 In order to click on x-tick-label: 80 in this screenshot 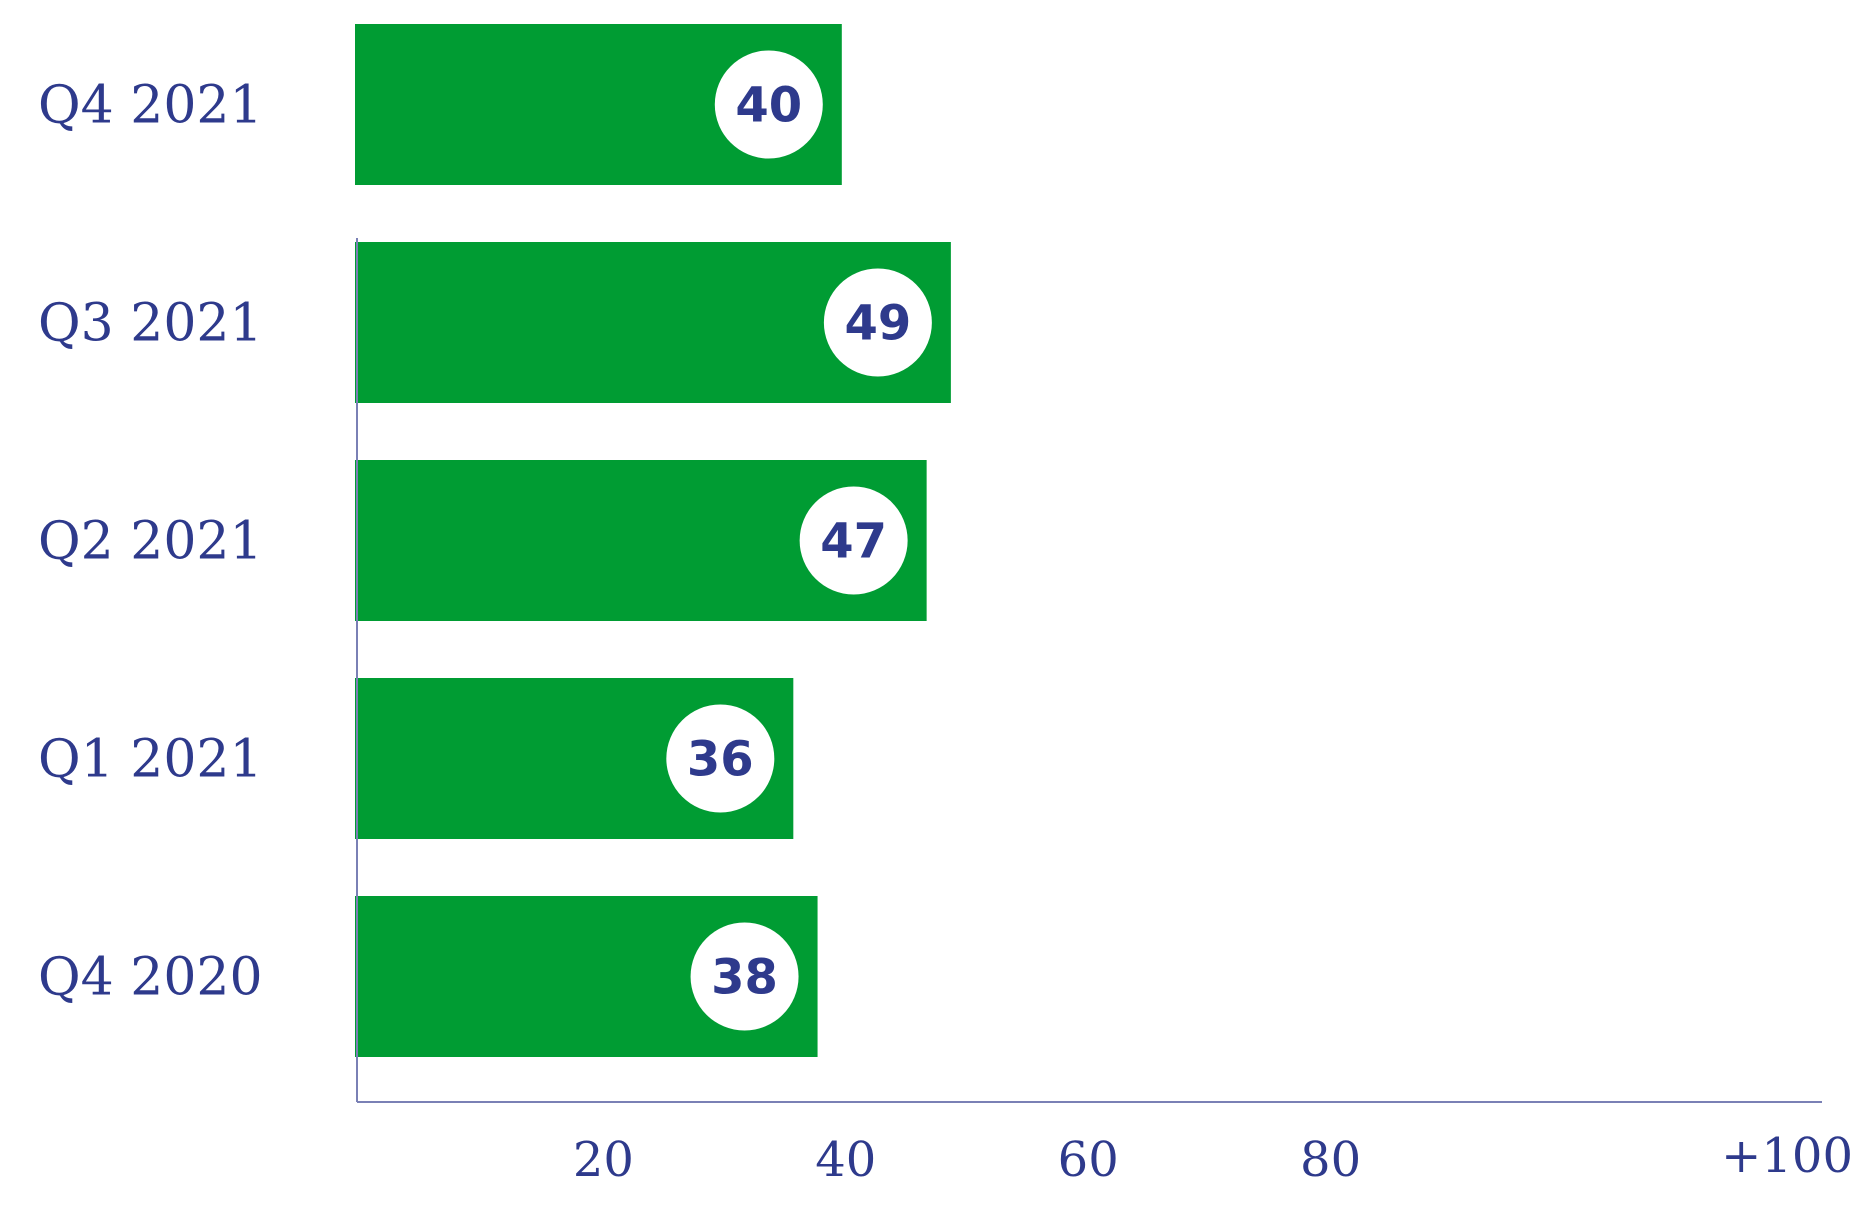, I will do `click(1330, 1160)`.